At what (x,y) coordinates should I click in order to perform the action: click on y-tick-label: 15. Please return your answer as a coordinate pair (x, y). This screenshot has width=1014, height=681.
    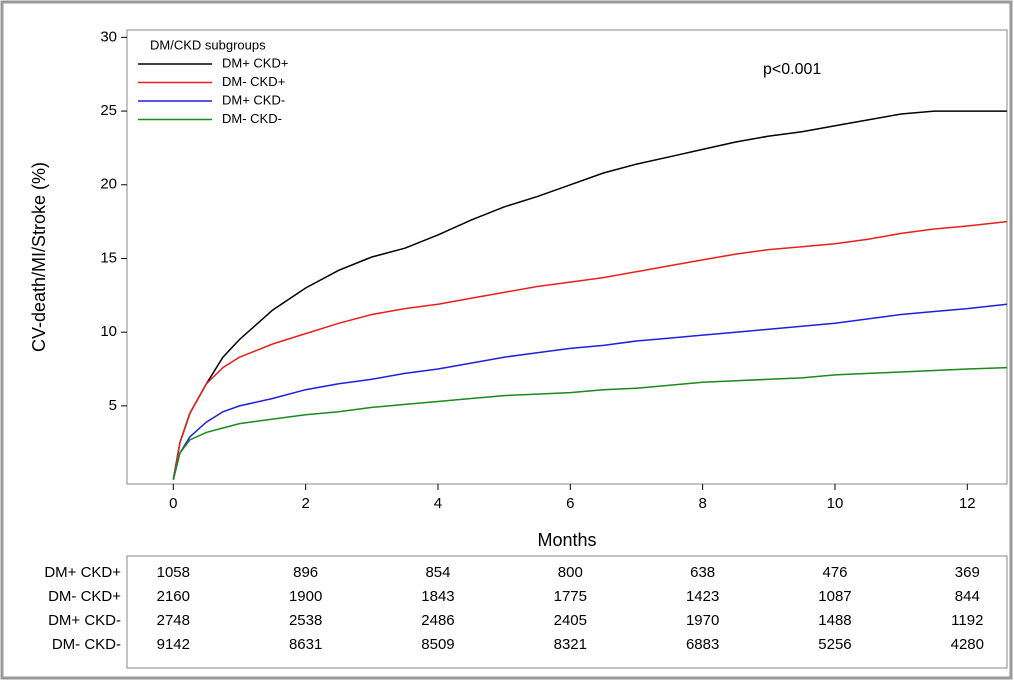
    Looking at the image, I should click on (108, 257).